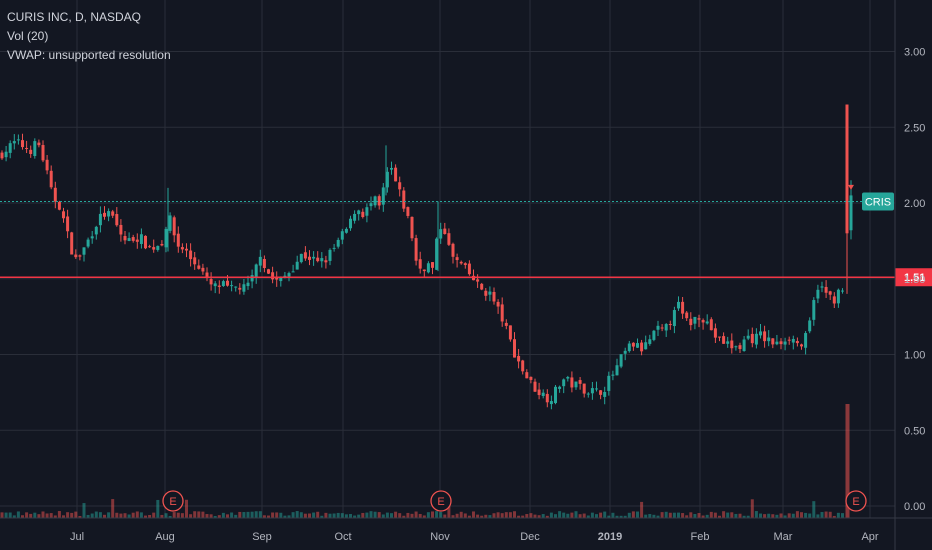  Describe the element at coordinates (847, 169) in the screenshot. I see `spike-body` at that location.